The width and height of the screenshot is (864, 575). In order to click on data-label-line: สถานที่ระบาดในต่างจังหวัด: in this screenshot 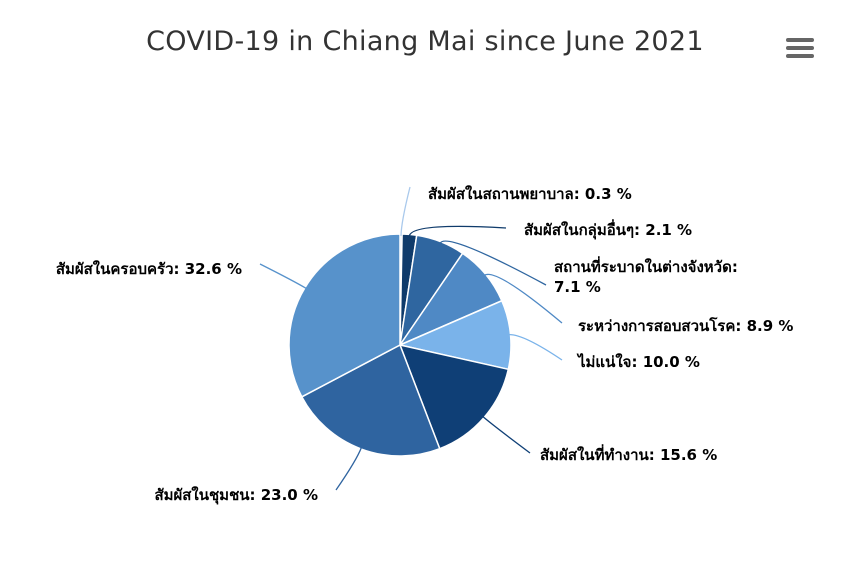, I will do `click(646, 266)`.